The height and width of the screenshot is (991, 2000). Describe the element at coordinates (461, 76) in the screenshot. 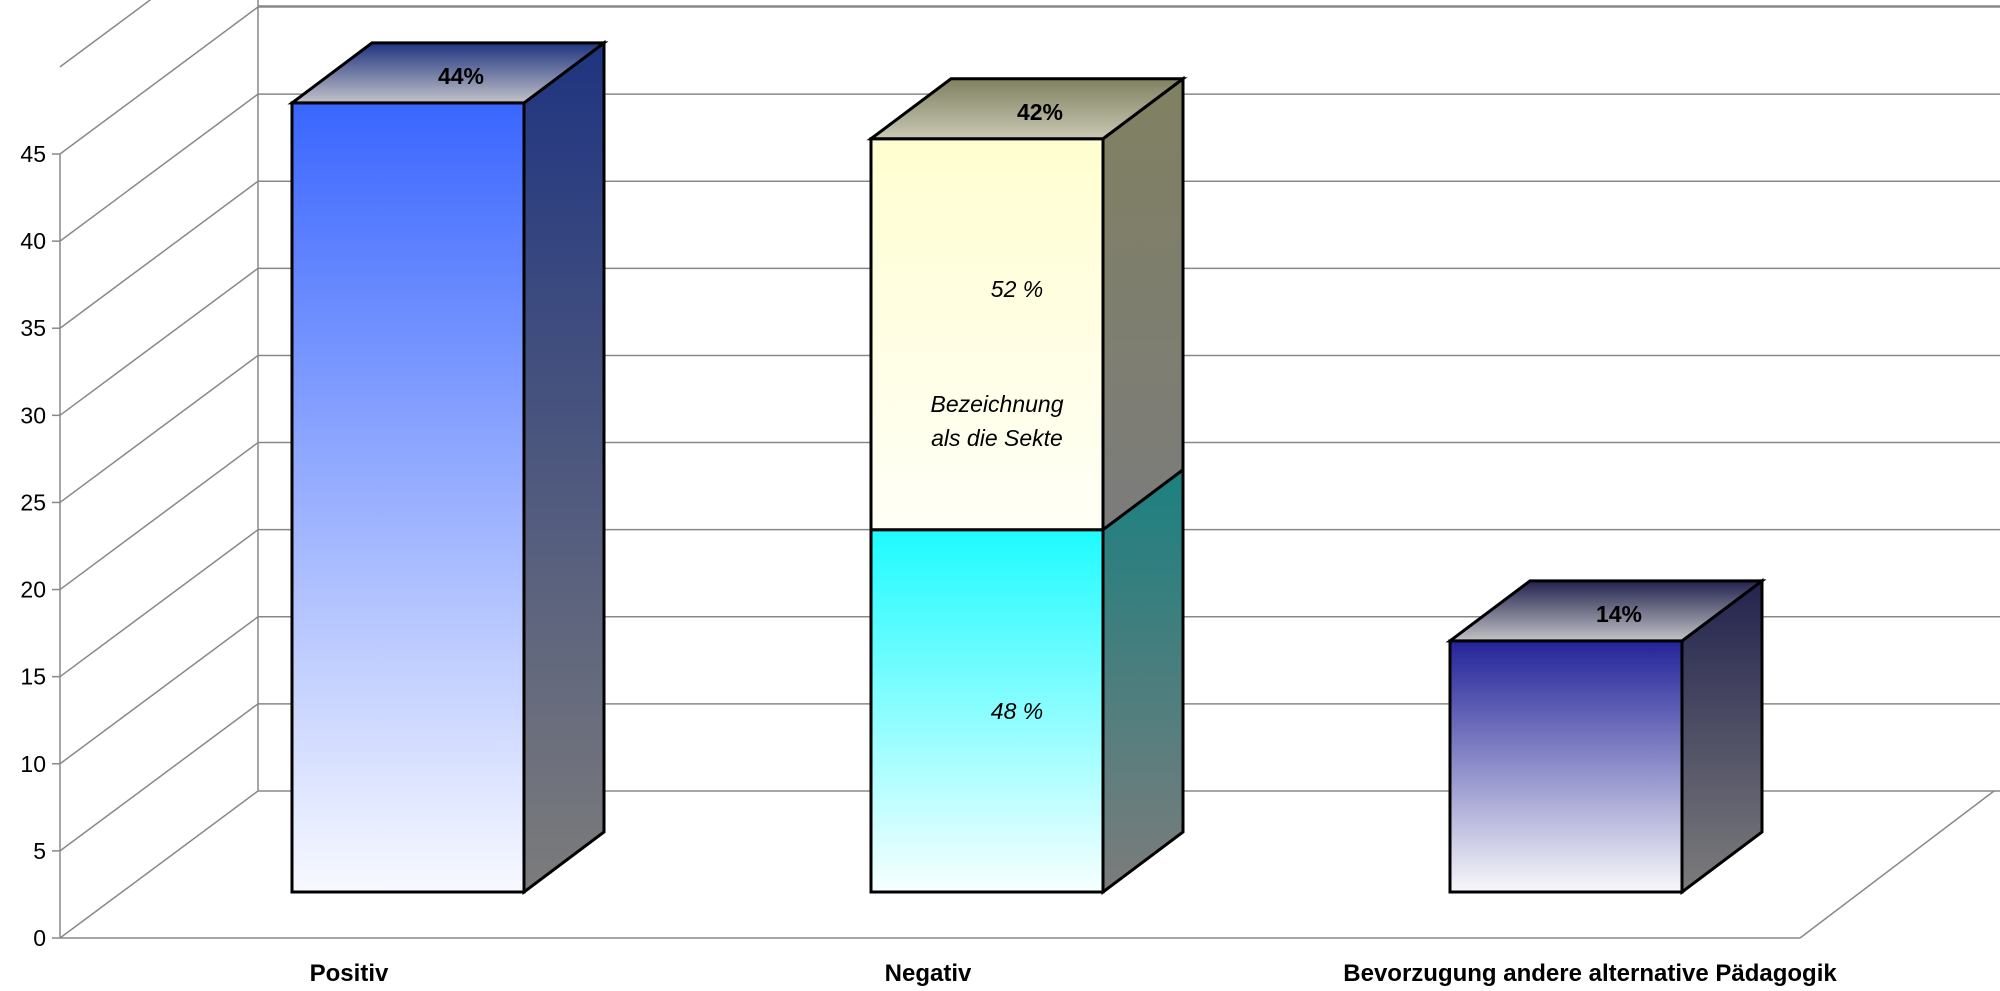

I see `bar-total-label: 44%` at that location.